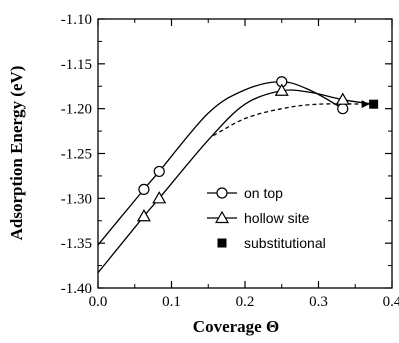 This screenshot has width=399, height=343. I want to click on legend-label-hollow-site: hollow site, so click(277, 218).